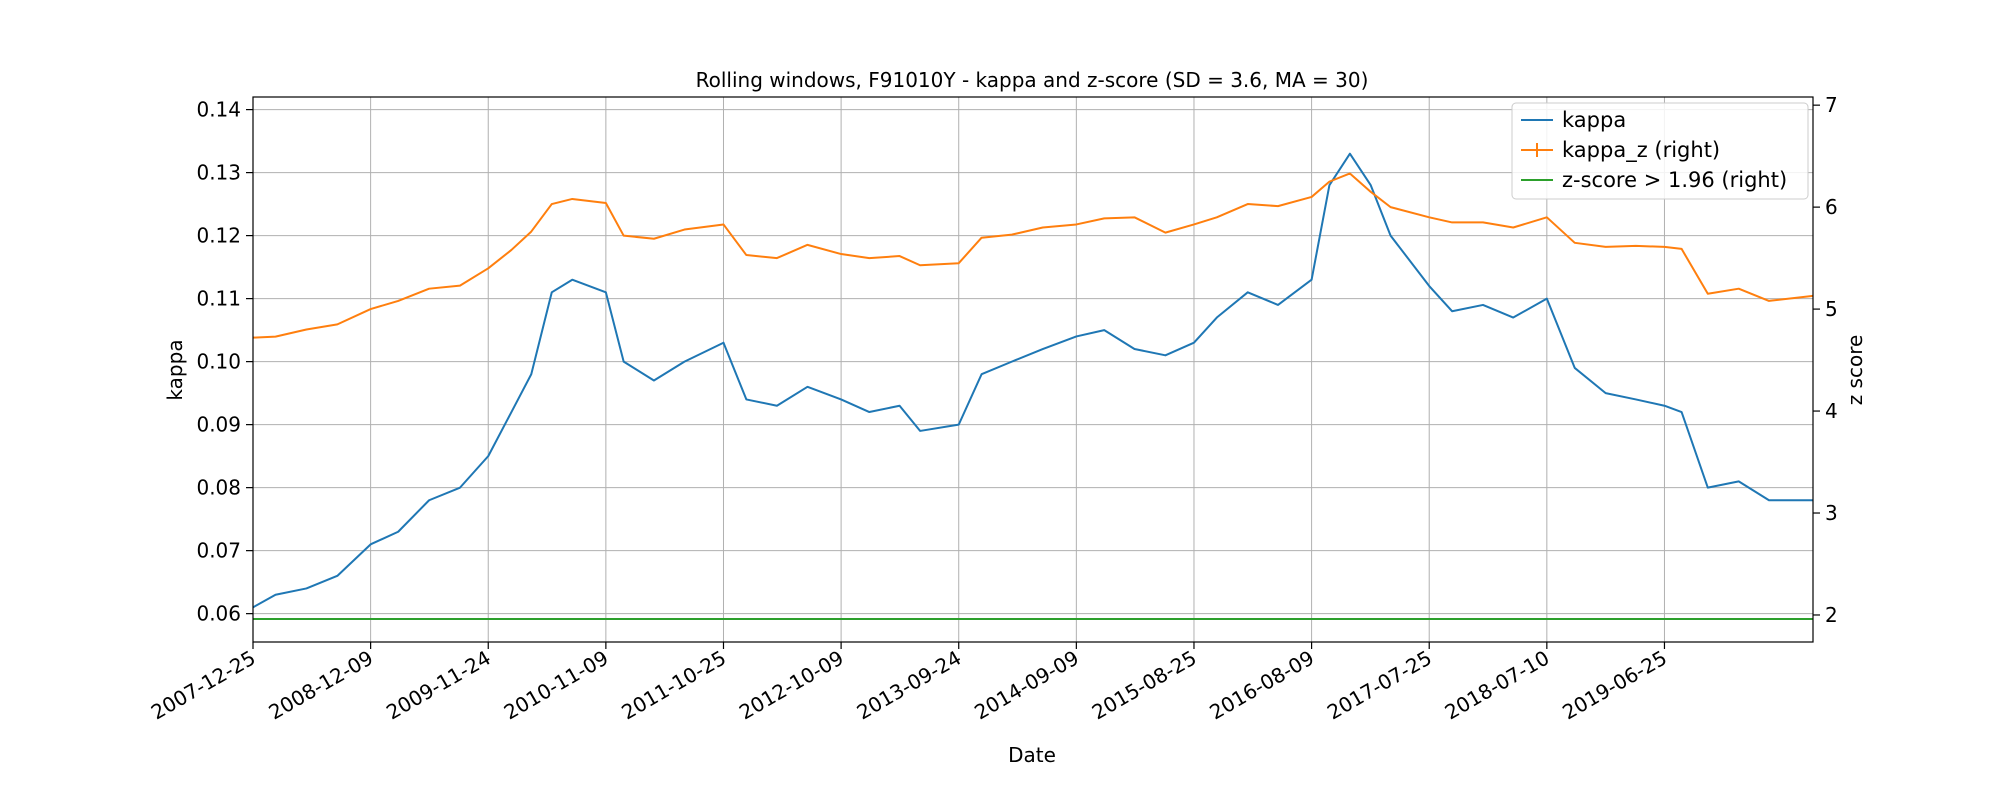 This screenshot has width=2000, height=800. I want to click on y-axis-left: 0.06 0.07 0.08 0.09 0.10 0.11 0.12 0.13 0.14, so click(224, 362).